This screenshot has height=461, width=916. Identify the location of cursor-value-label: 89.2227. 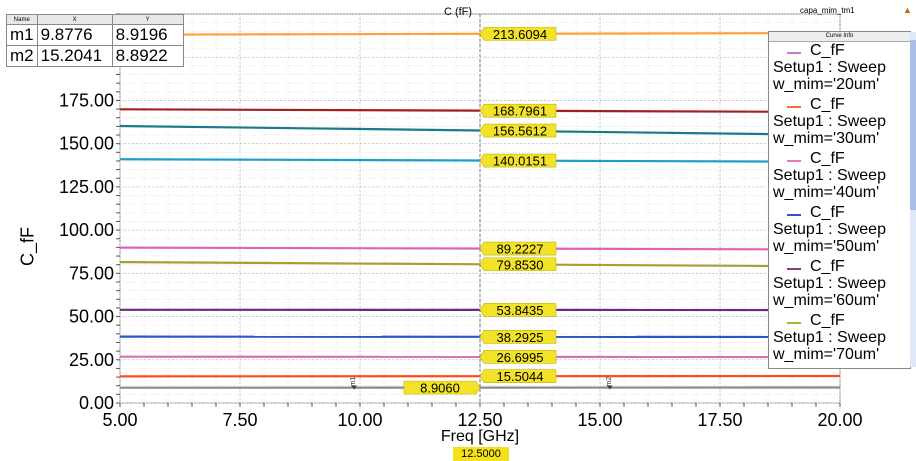
(520, 249).